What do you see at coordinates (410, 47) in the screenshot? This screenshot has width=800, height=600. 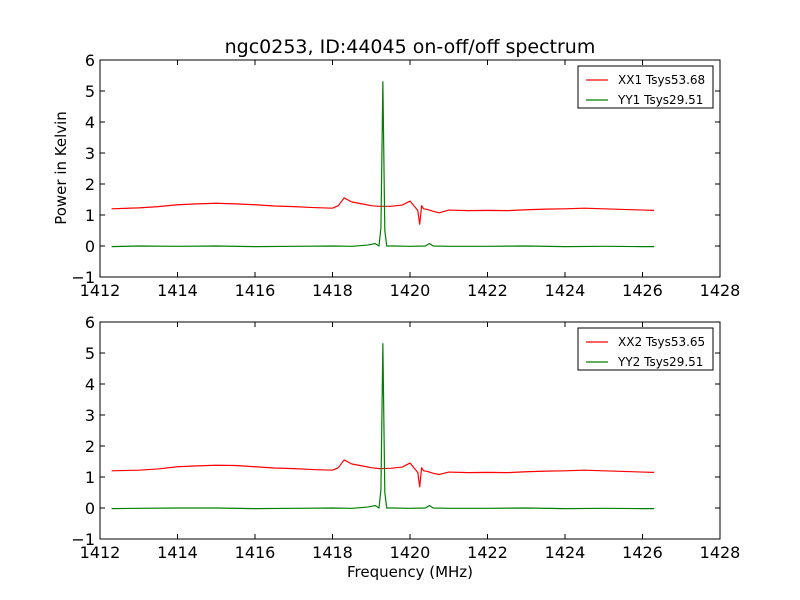 I see `chart-title: ngc0253, ID:44045 on-off/off spectrum` at bounding box center [410, 47].